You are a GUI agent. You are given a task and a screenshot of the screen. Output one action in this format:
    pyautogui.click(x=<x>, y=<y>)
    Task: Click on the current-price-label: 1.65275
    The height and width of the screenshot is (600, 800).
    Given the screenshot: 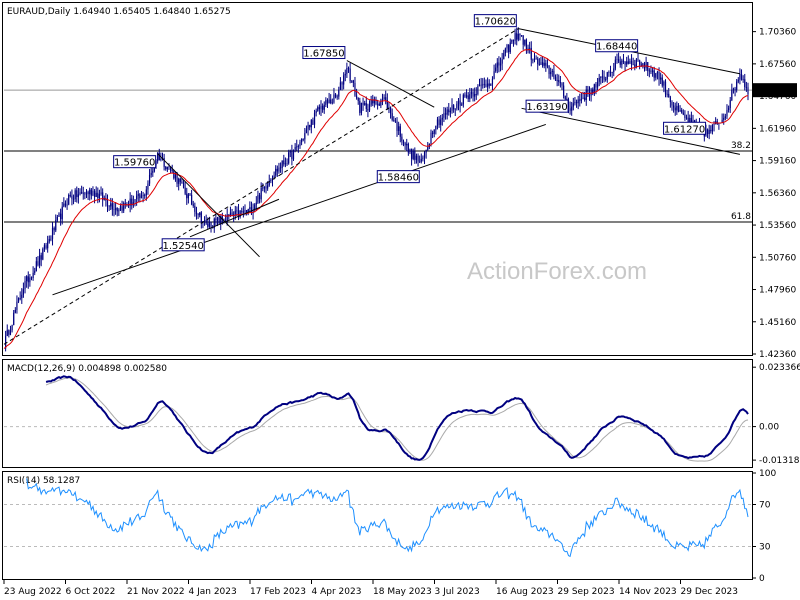 What is the action you would take?
    pyautogui.click(x=774, y=91)
    